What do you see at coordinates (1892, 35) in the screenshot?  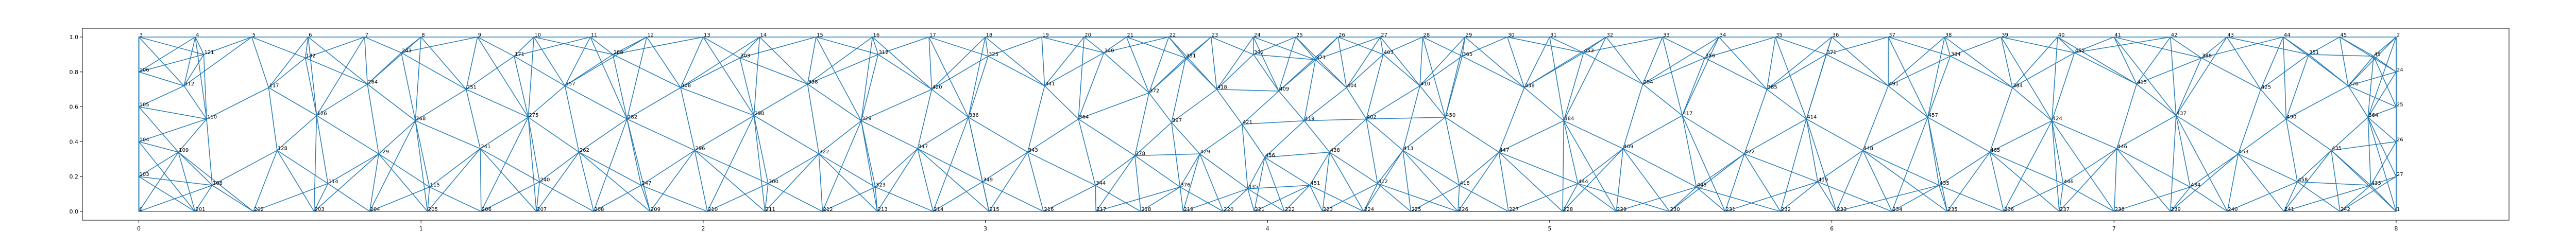 I see `node-label: 37` at bounding box center [1892, 35].